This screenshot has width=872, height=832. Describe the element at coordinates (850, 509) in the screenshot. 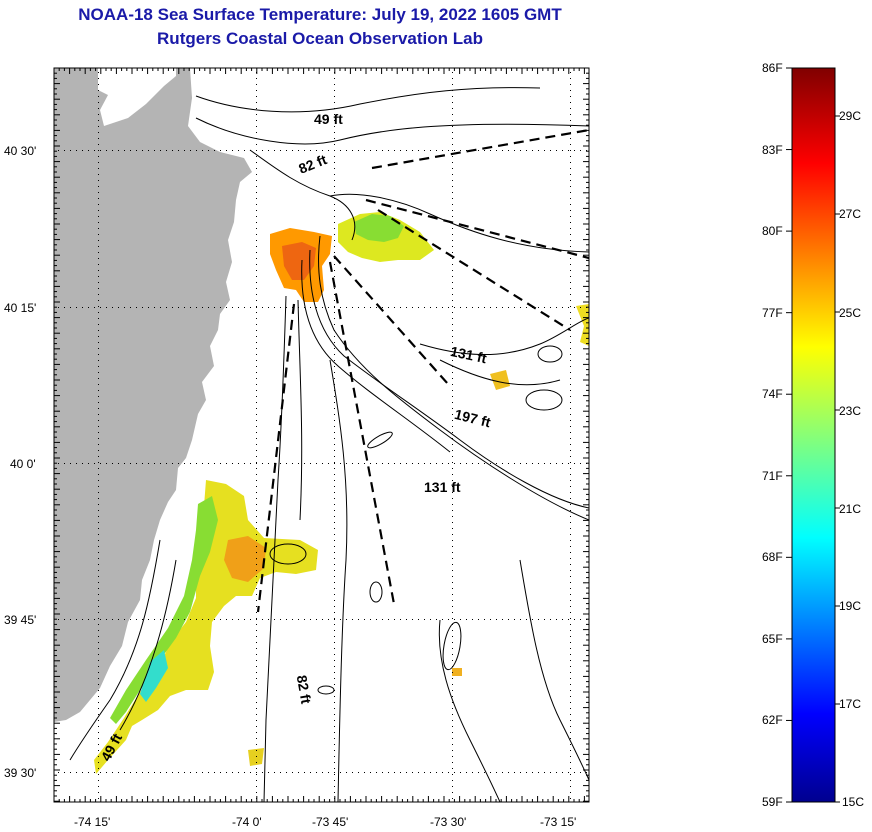

I see `colorbar-label-c: 21C` at that location.